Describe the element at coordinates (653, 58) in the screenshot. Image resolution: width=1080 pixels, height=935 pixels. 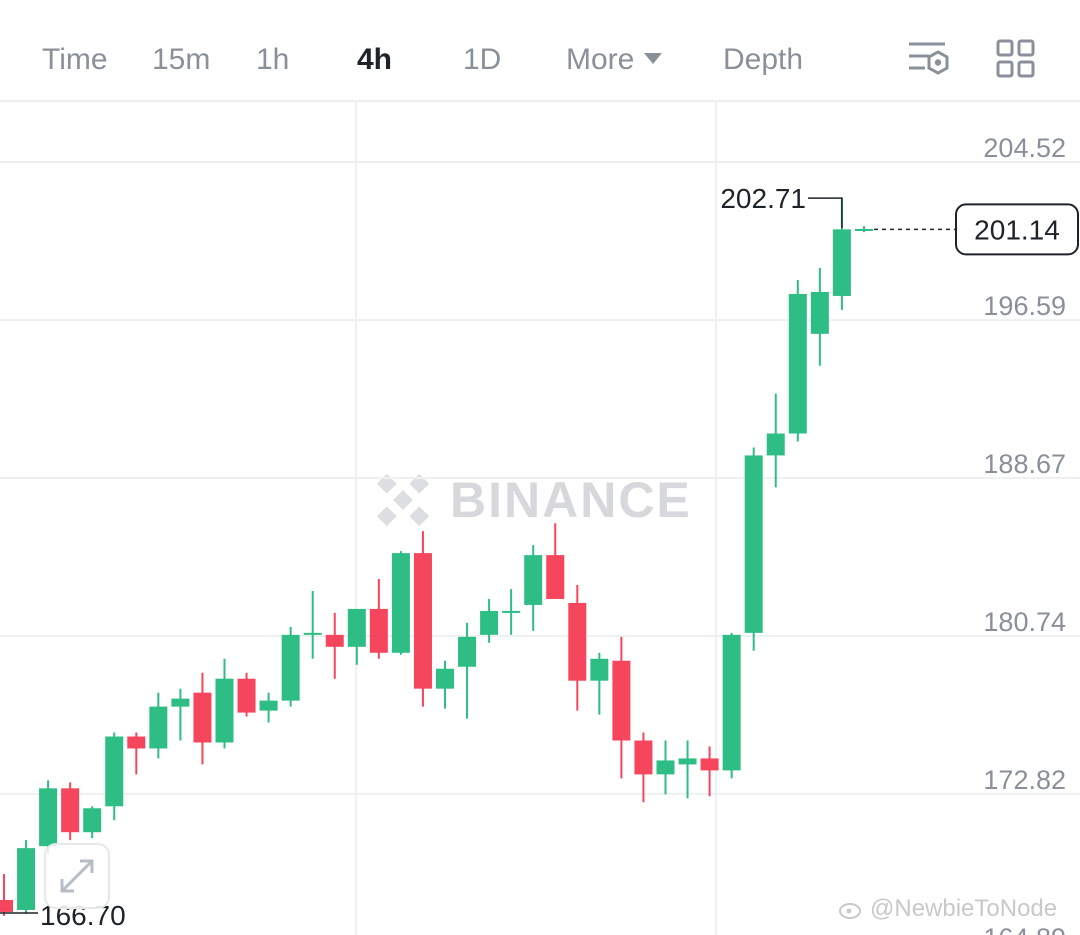
I see `caret-down-icon` at that location.